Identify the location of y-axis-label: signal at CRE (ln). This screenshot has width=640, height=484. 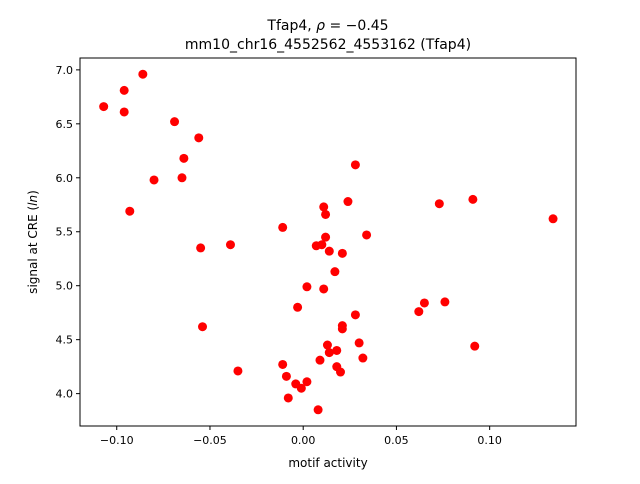
(33, 242).